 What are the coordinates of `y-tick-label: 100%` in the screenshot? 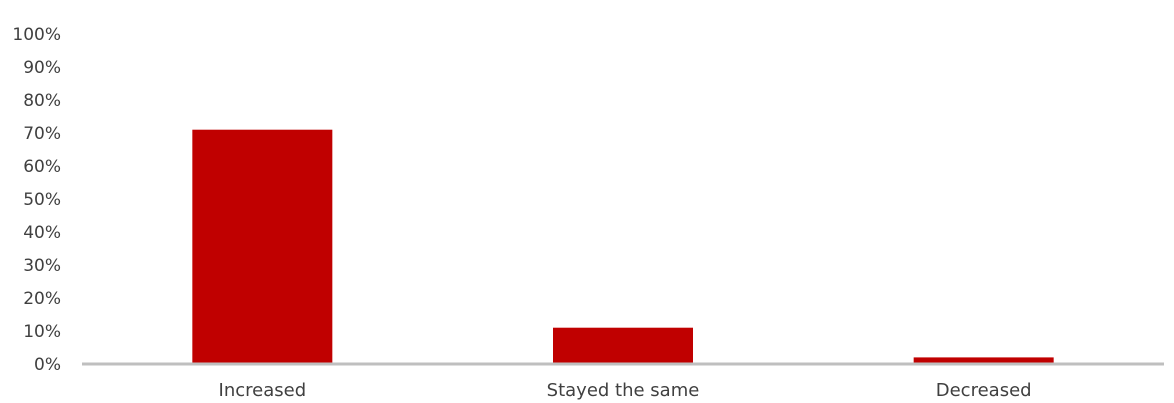 It's located at (36, 35).